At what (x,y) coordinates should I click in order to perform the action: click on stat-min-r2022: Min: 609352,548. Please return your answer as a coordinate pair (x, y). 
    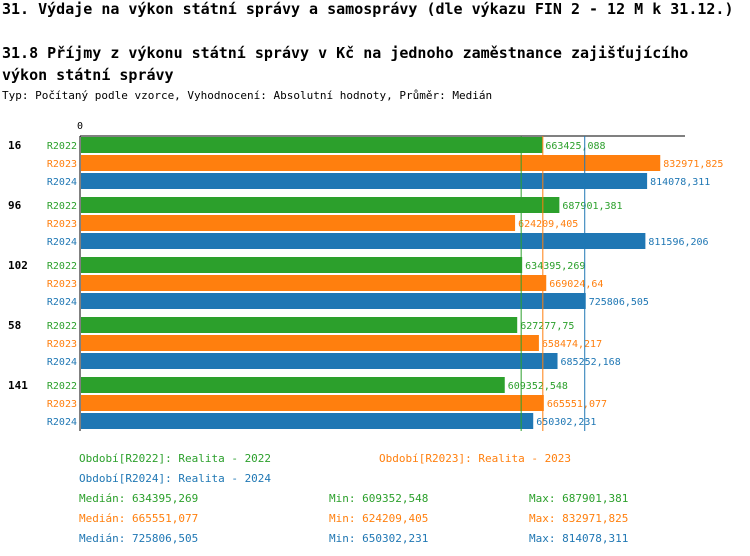
    Looking at the image, I should click on (379, 498).